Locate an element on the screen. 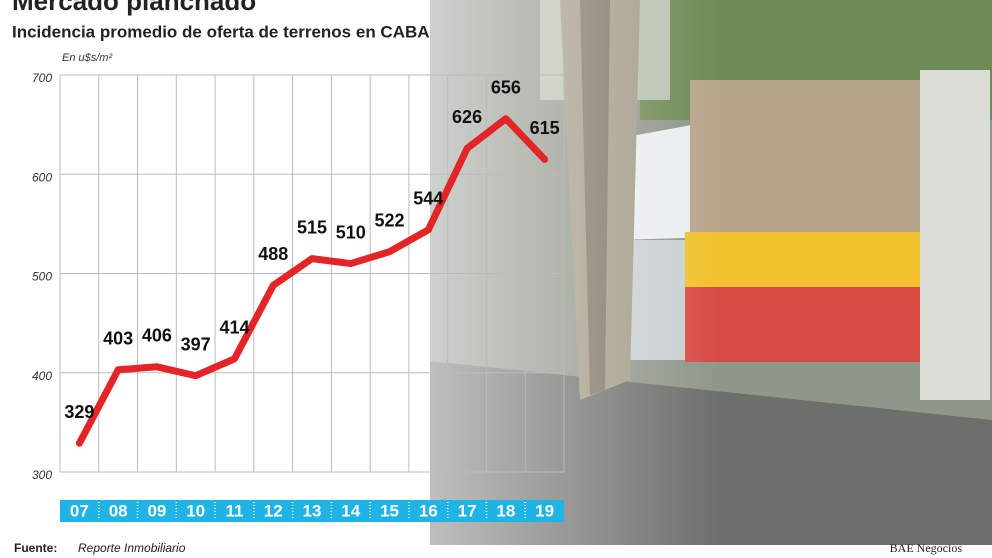 The image size is (992, 558). x-tick-label: 15 is located at coordinates (389, 510).